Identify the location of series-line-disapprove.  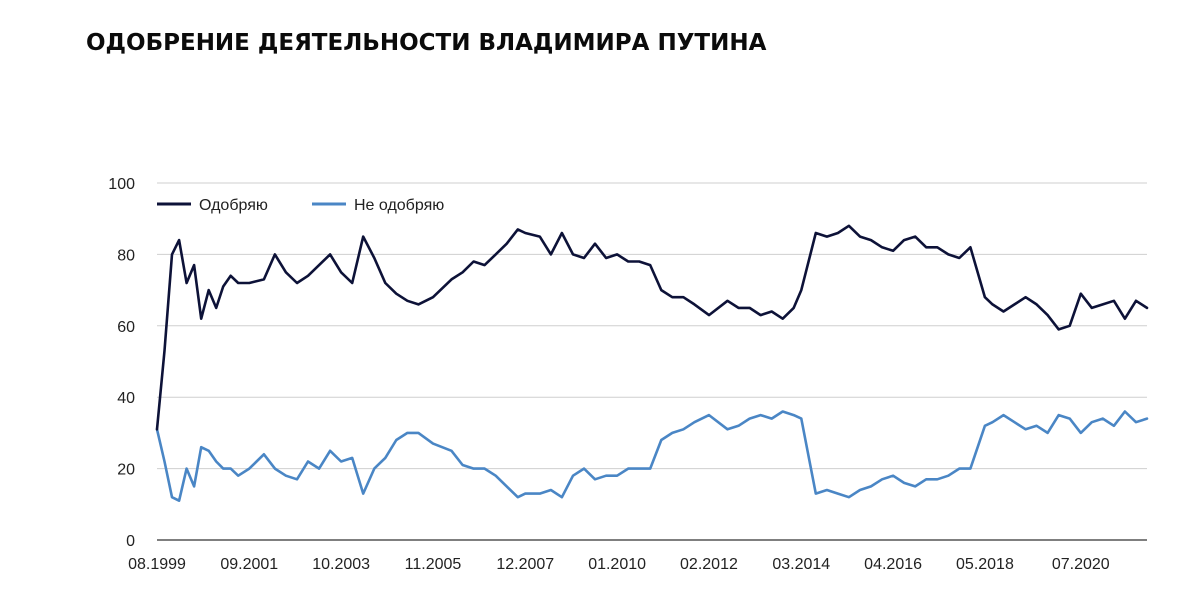
(652, 456).